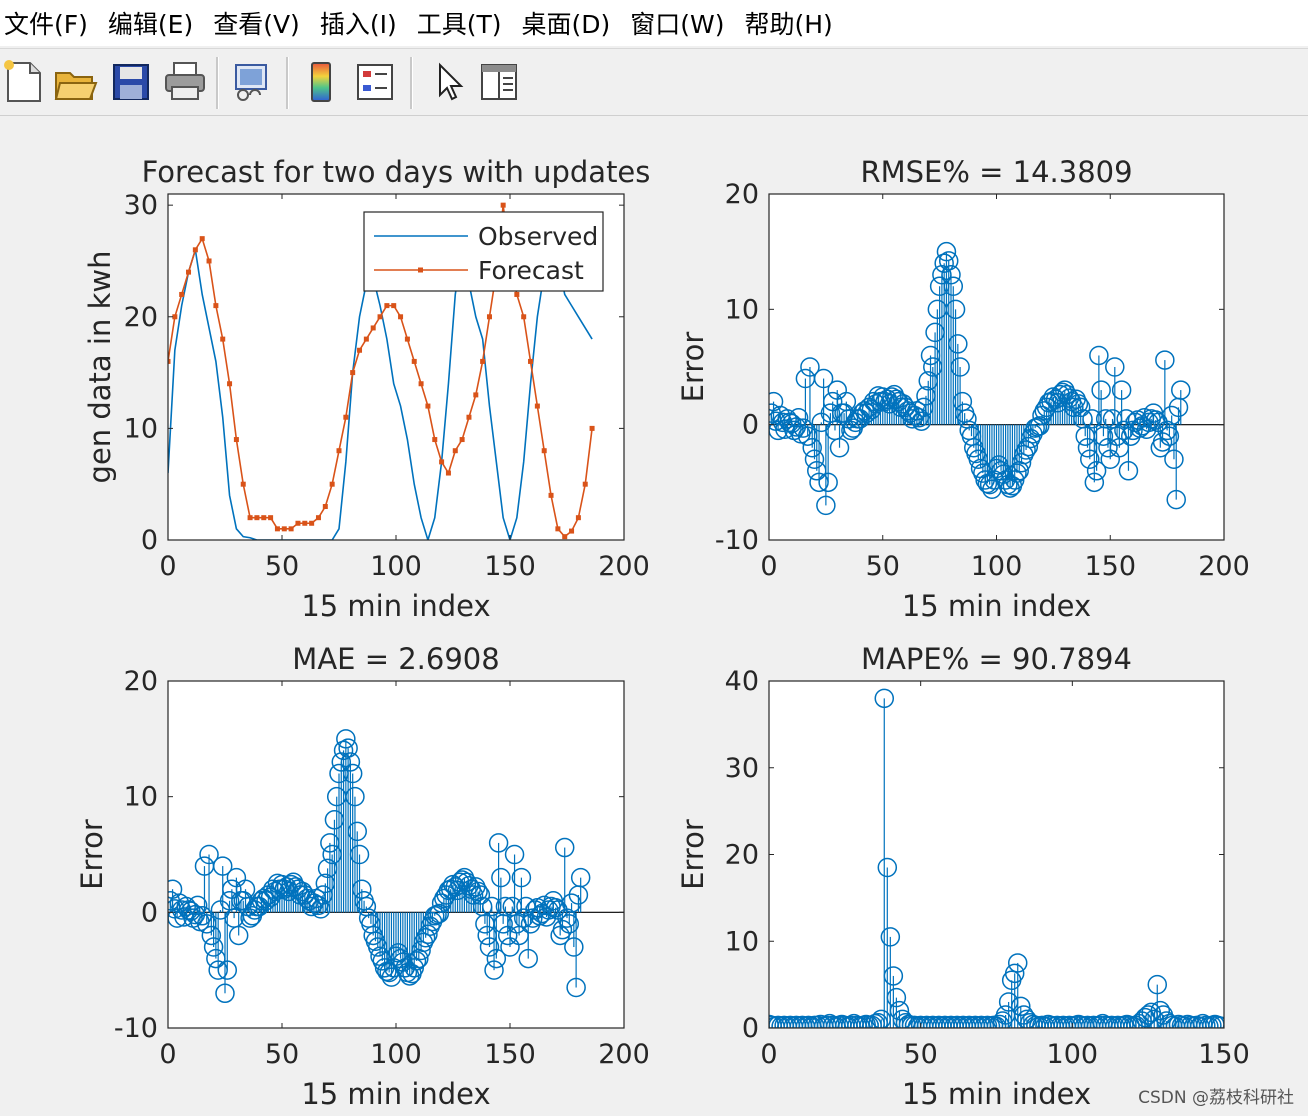  Describe the element at coordinates (358, 24) in the screenshot. I see `menu-item-3: 插入(I)` at that location.